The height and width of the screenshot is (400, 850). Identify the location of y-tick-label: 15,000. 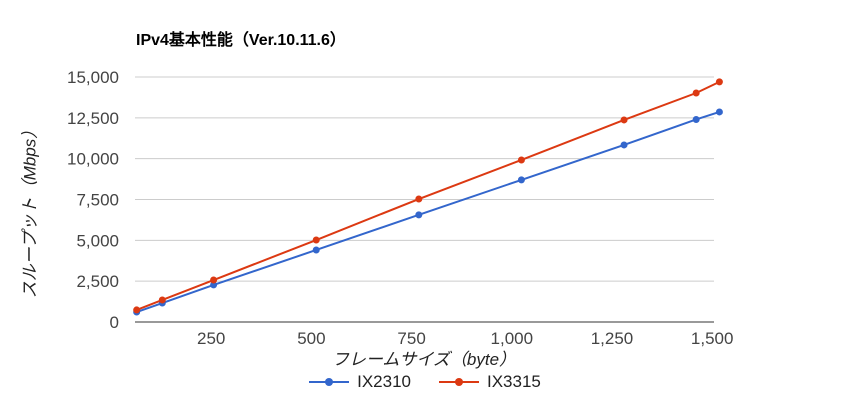
(93, 77).